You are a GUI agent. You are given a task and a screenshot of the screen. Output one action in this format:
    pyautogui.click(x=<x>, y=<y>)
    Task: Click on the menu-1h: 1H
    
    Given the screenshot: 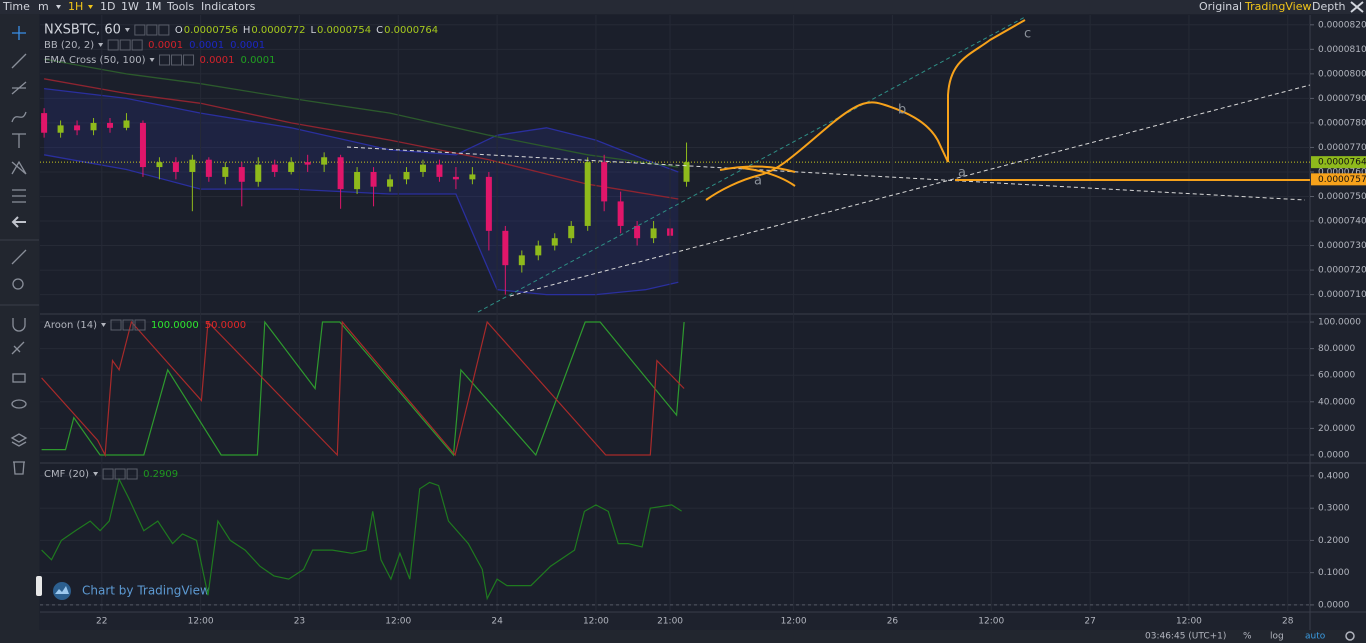 What is the action you would take?
    pyautogui.click(x=75, y=6)
    